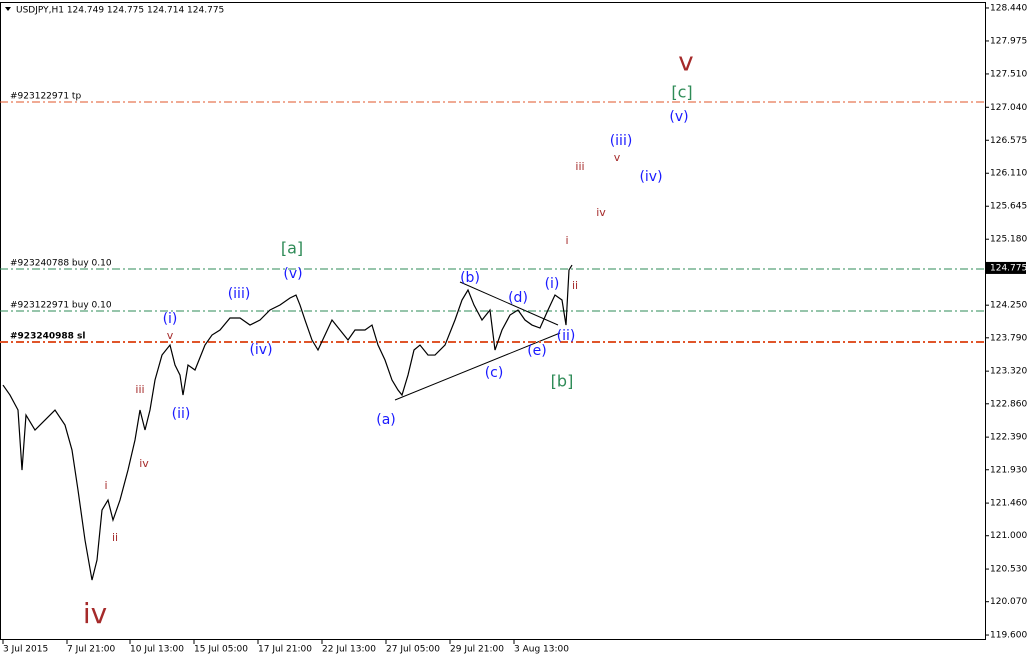 The image size is (1028, 658). What do you see at coordinates (1008, 41) in the screenshot?
I see `y-tick-label: 127.975` at bounding box center [1008, 41].